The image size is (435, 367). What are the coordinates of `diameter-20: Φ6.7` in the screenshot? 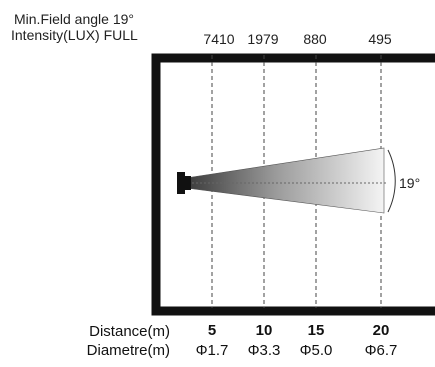 It's located at (381, 350).